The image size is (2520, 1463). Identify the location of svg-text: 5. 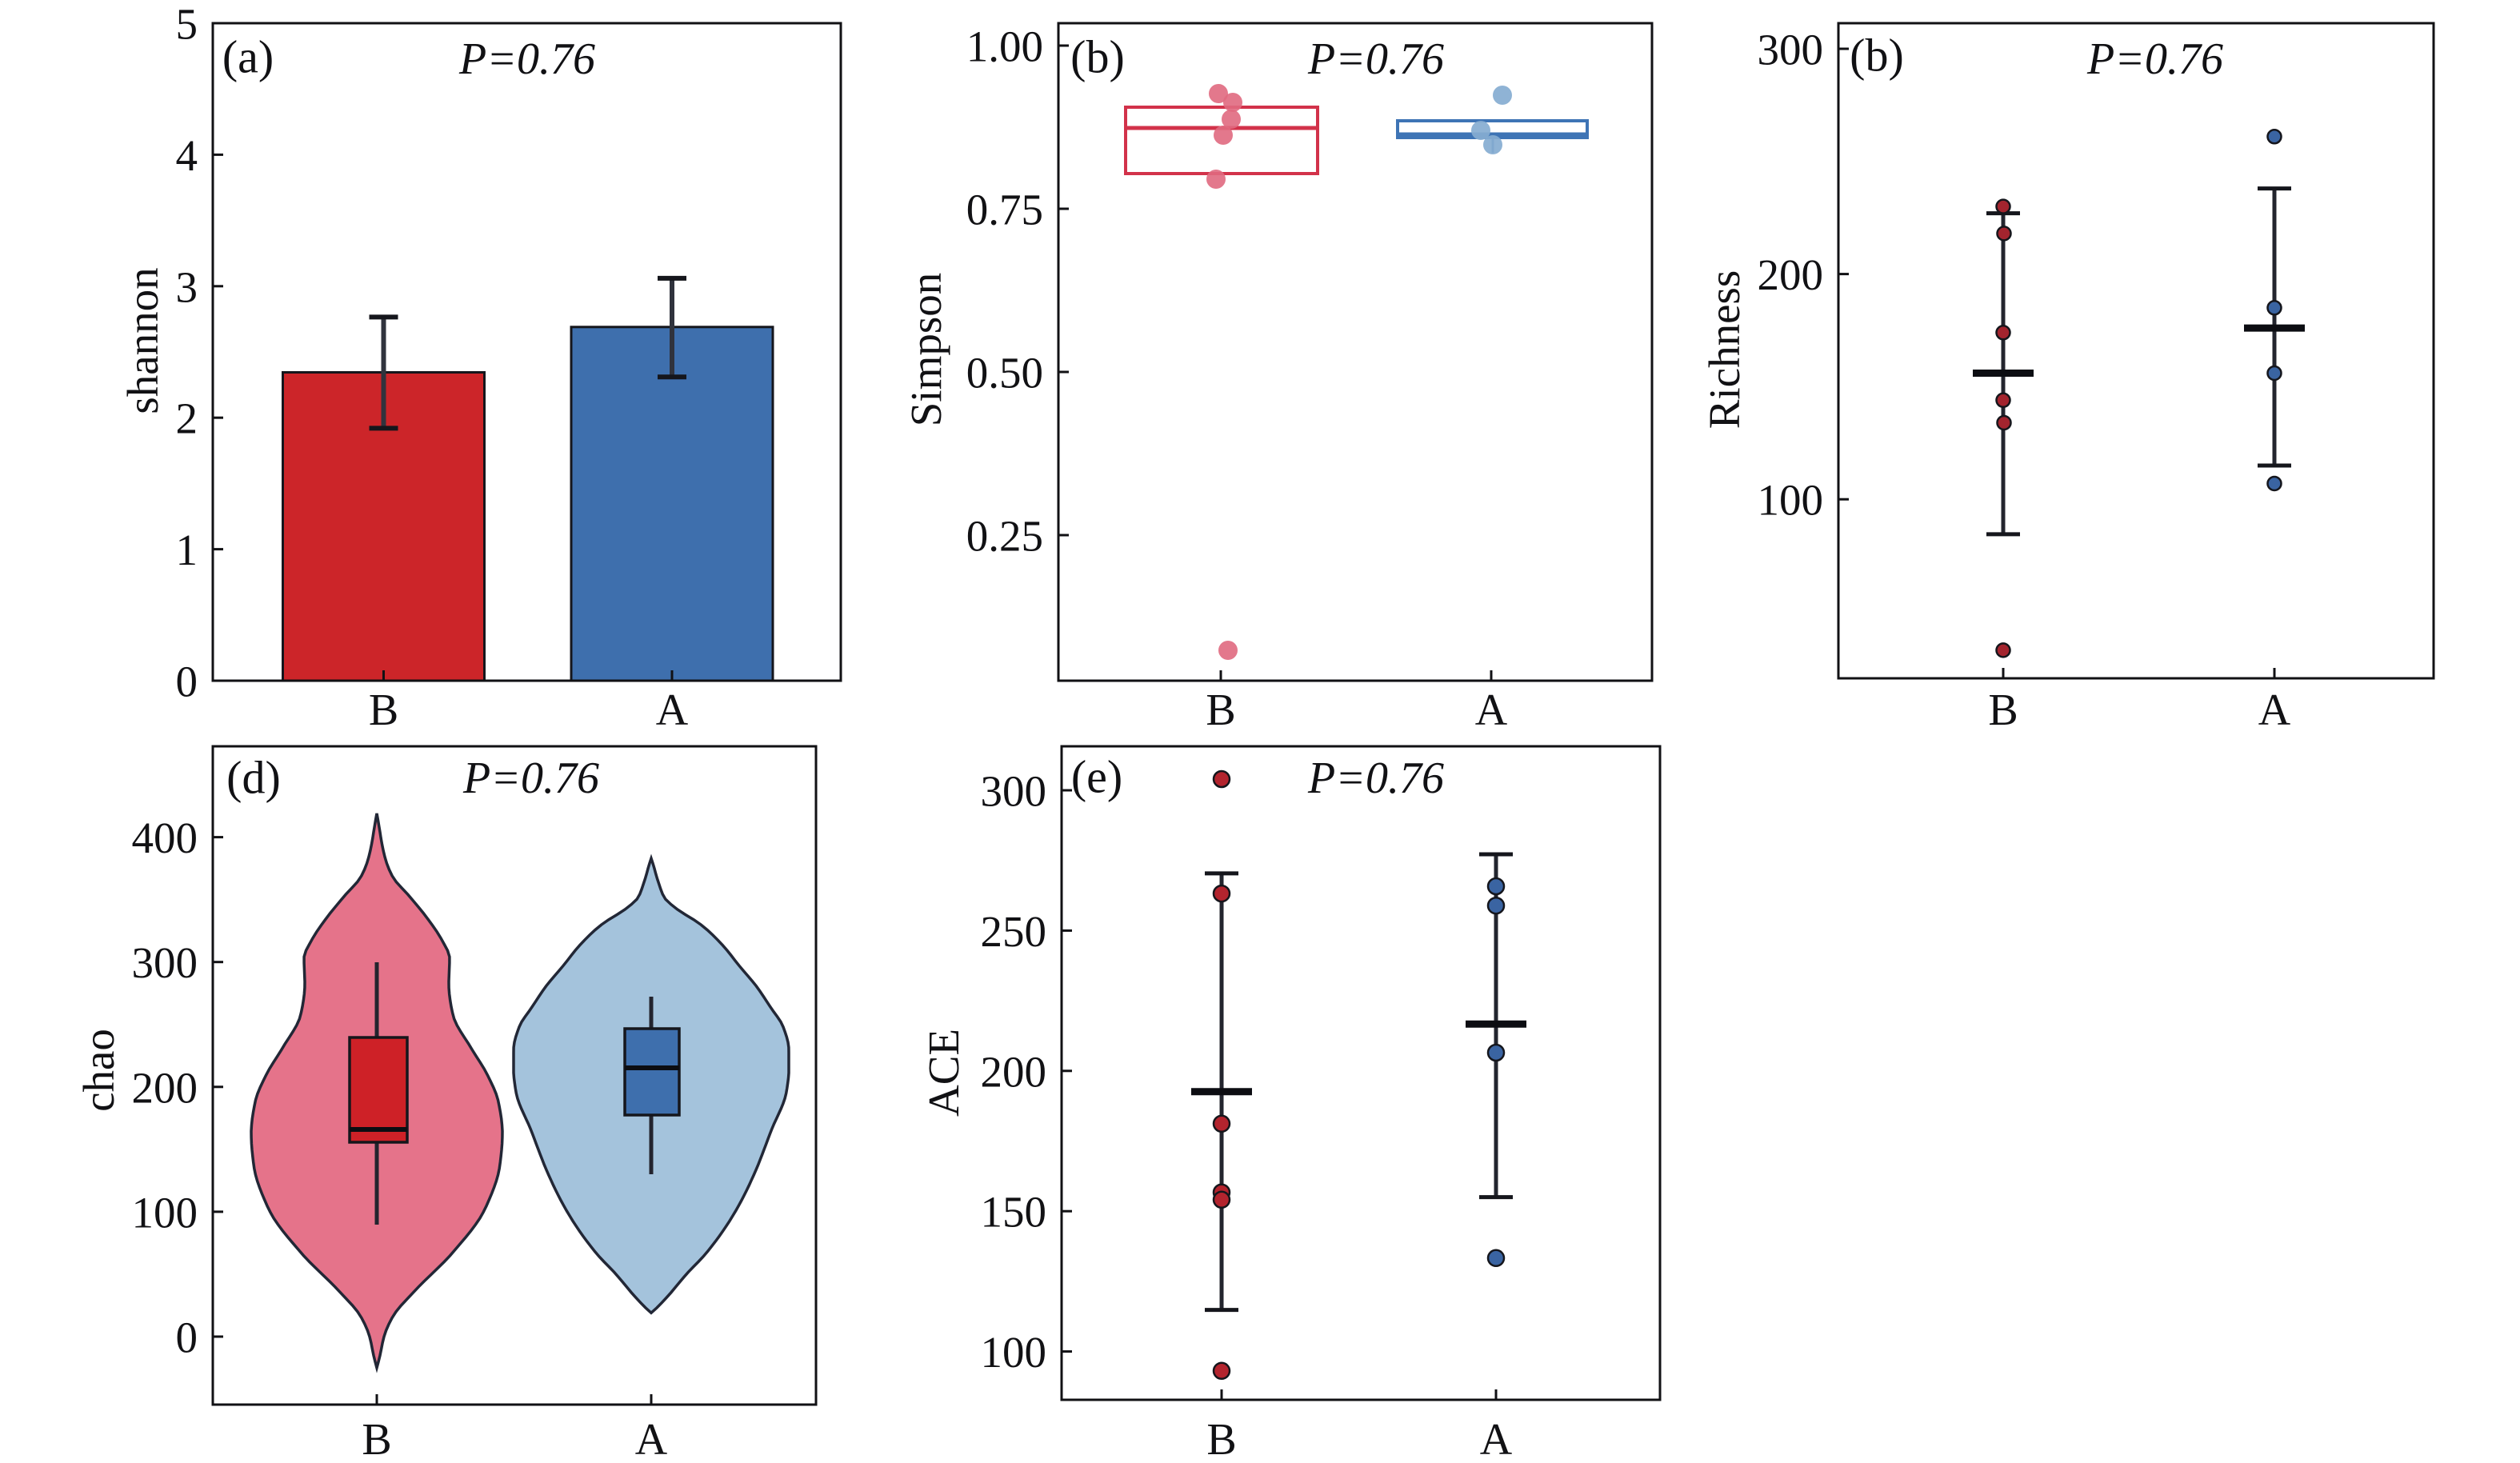
(187, 24).